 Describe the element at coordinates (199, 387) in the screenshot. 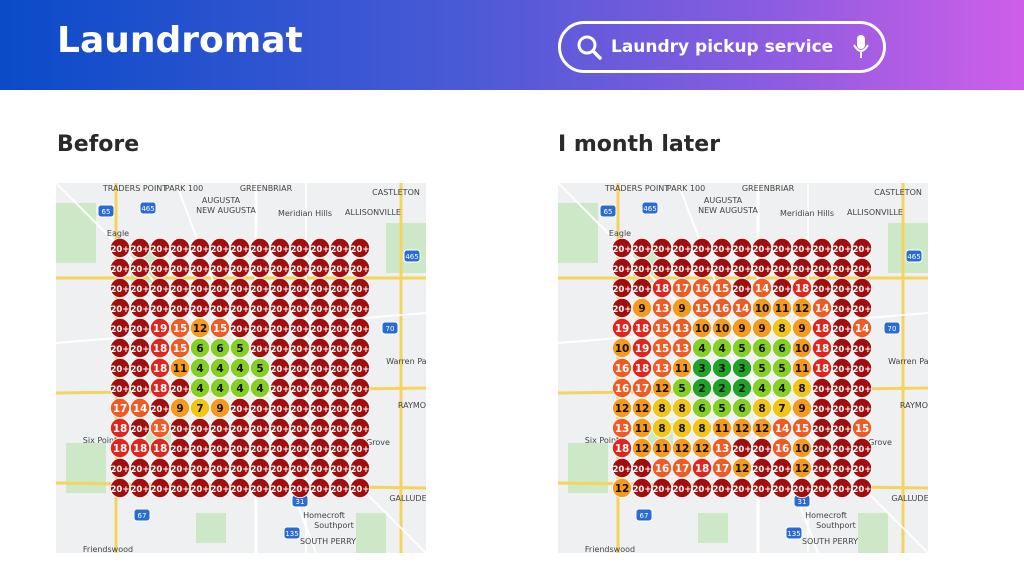

I see `rank-pin: 4` at that location.